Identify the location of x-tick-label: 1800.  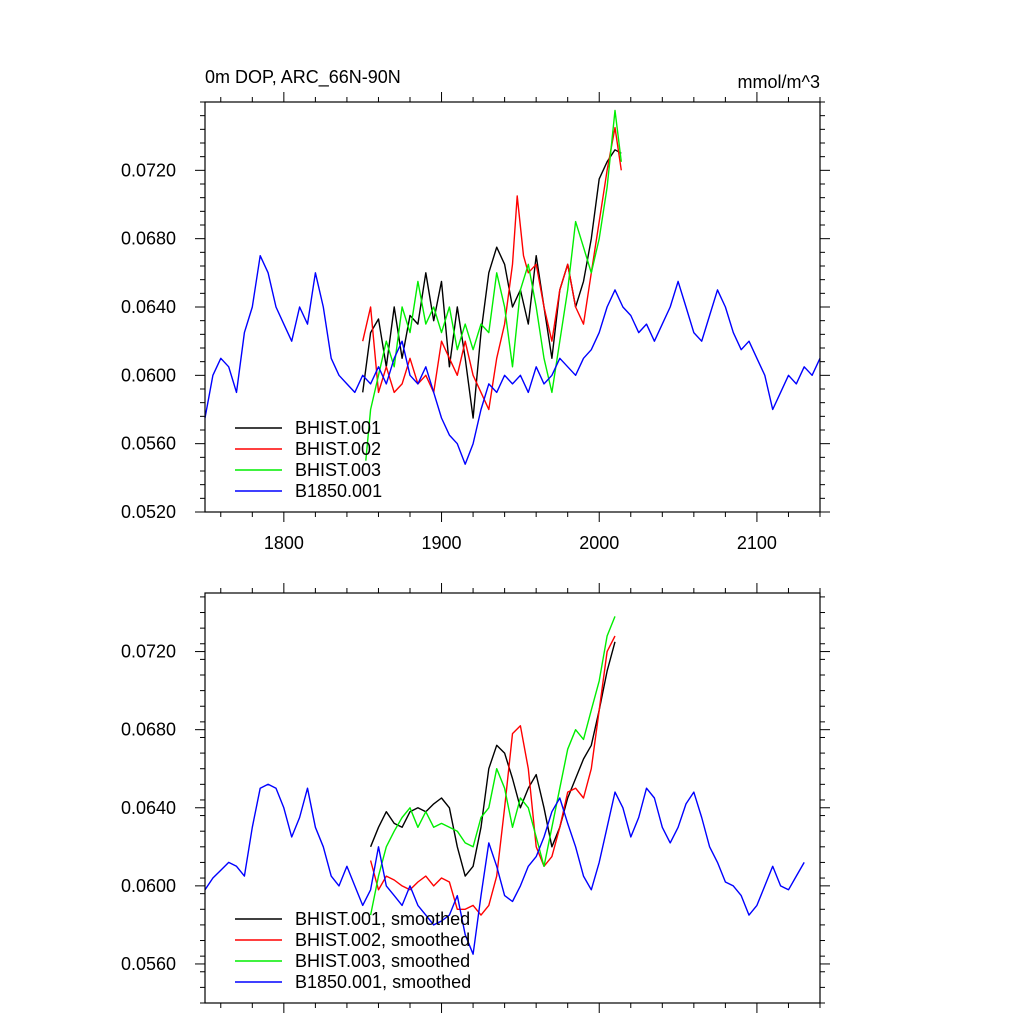
(284, 543).